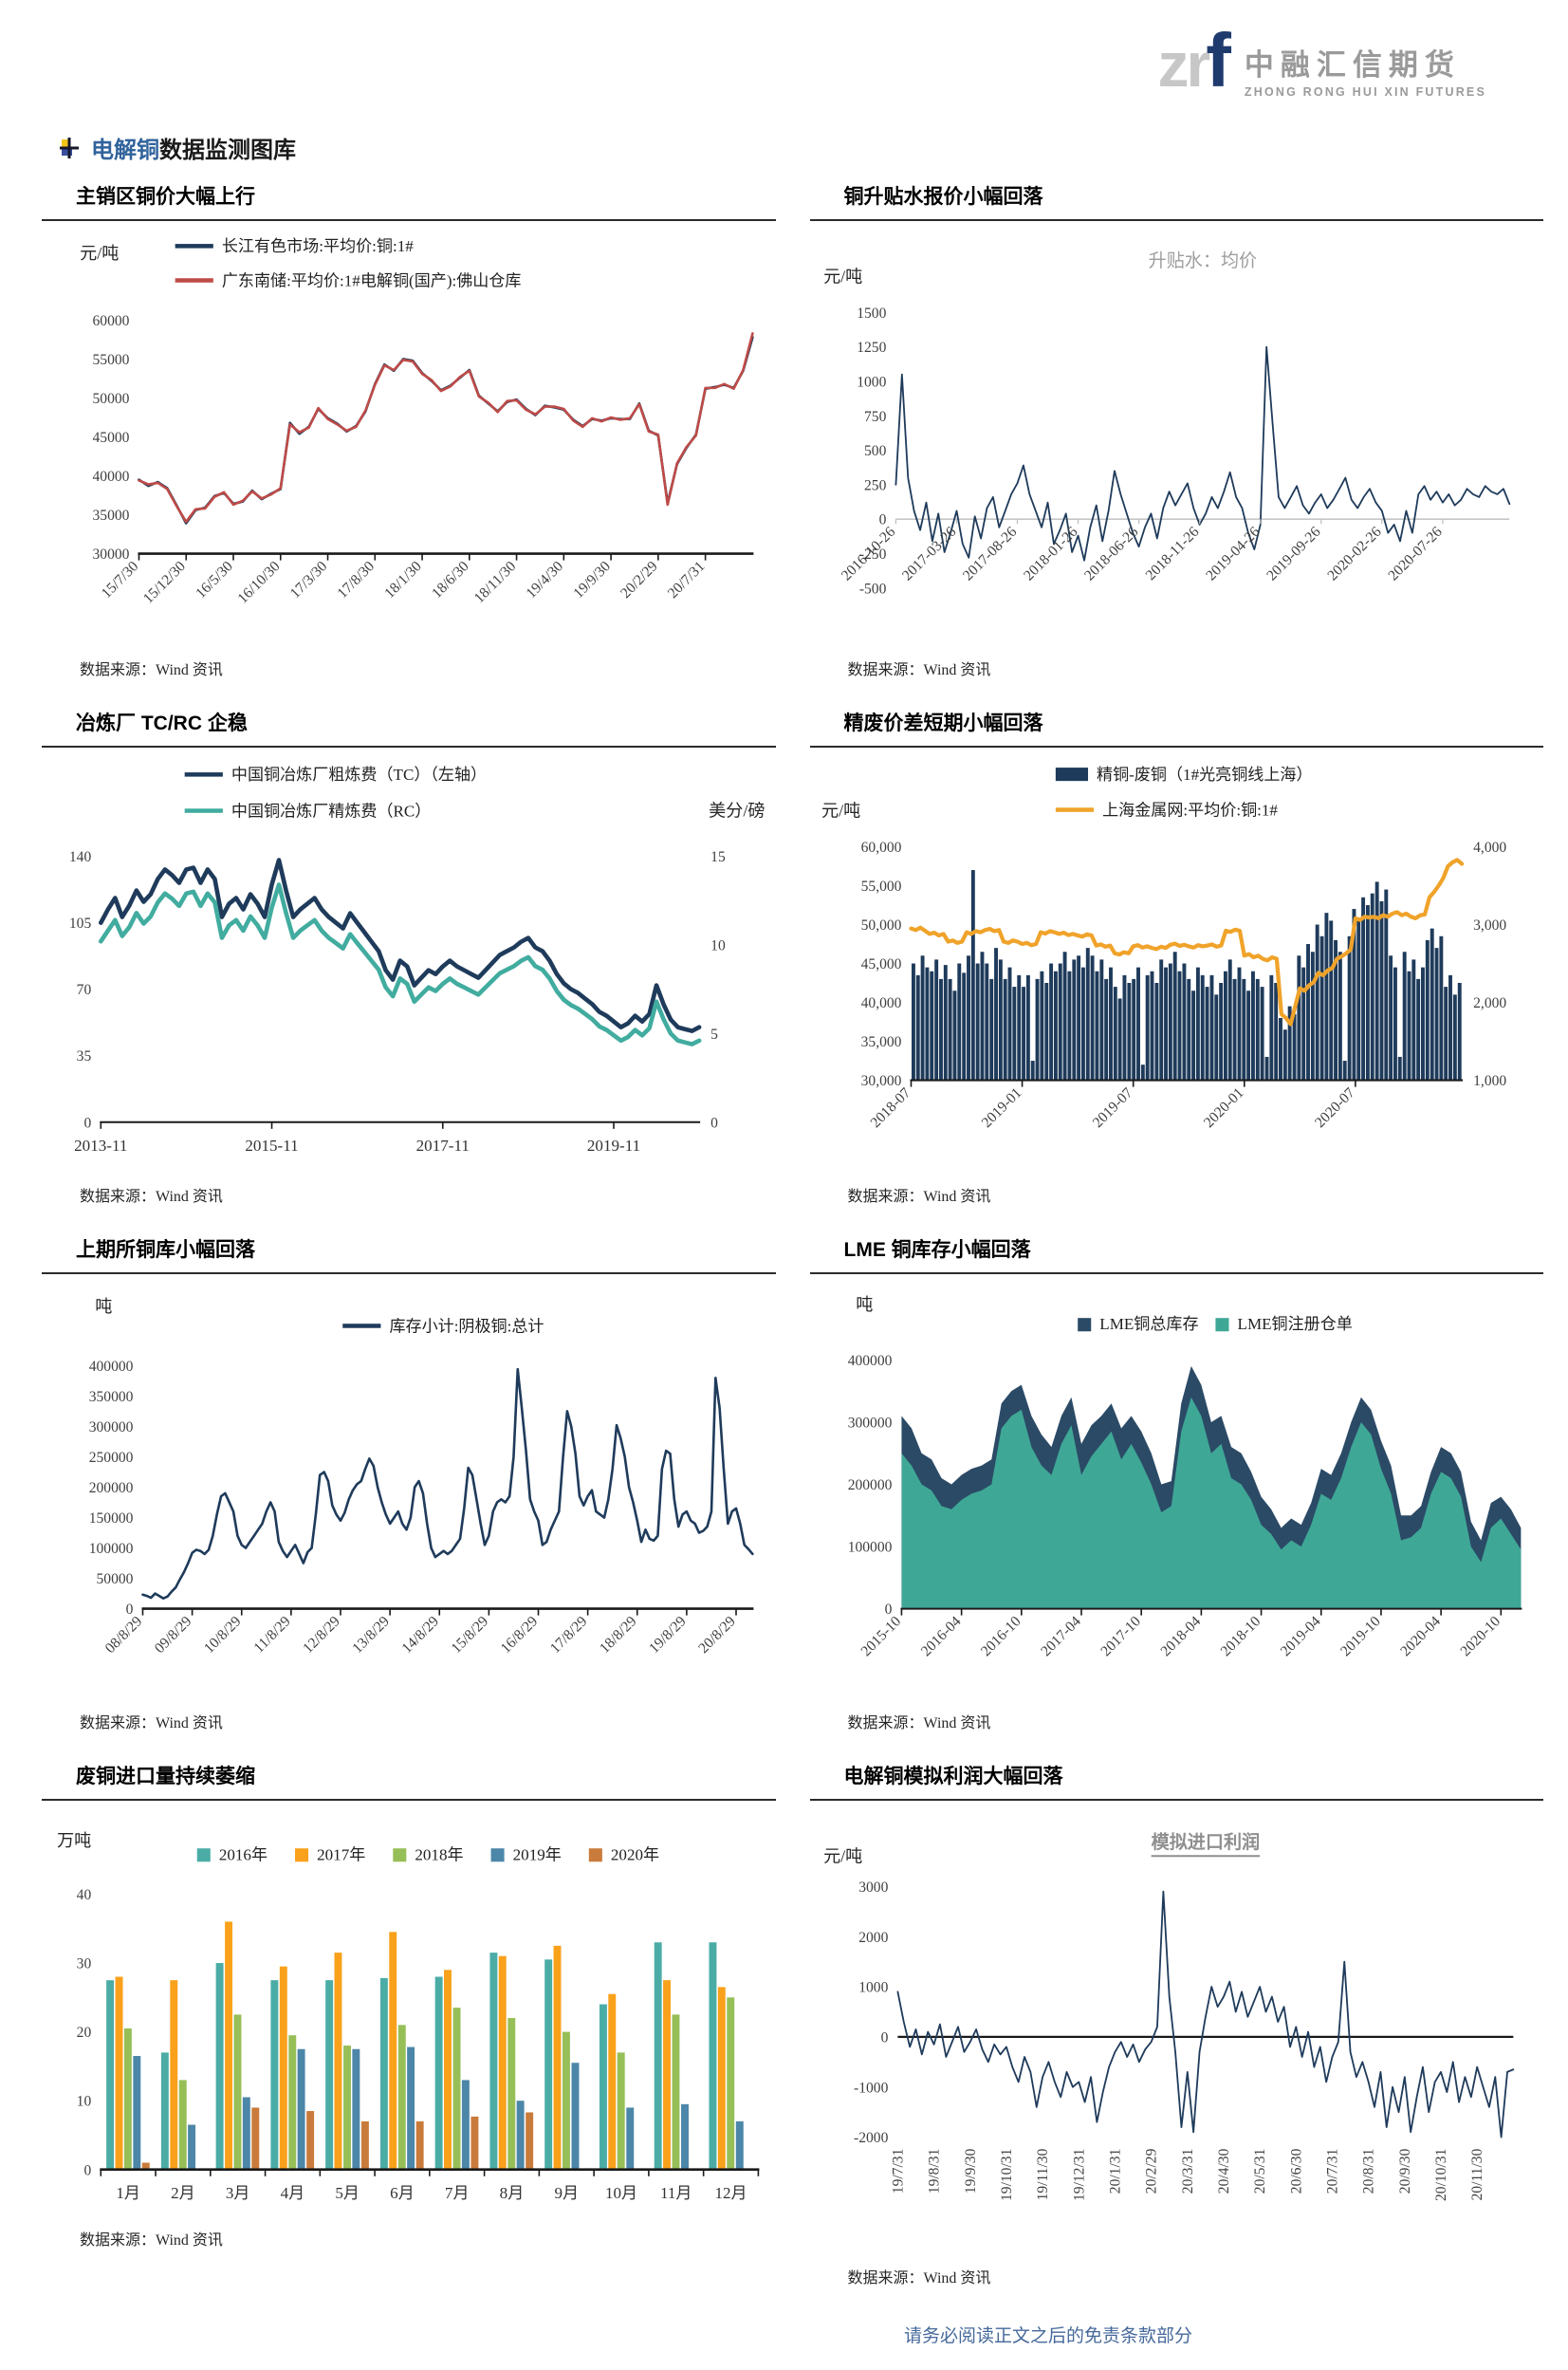  What do you see at coordinates (1490, 1081) in the screenshot?
I see `svg-text: 1,000` at bounding box center [1490, 1081].